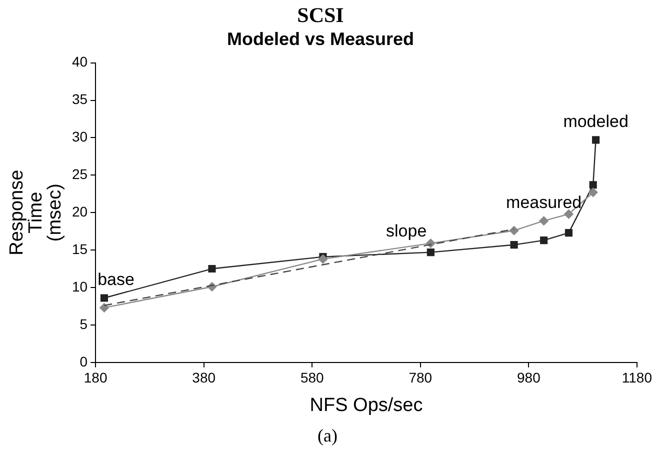  What do you see at coordinates (320, 38) in the screenshot?
I see `chart-subtitle: Modeled vs Measured` at bounding box center [320, 38].